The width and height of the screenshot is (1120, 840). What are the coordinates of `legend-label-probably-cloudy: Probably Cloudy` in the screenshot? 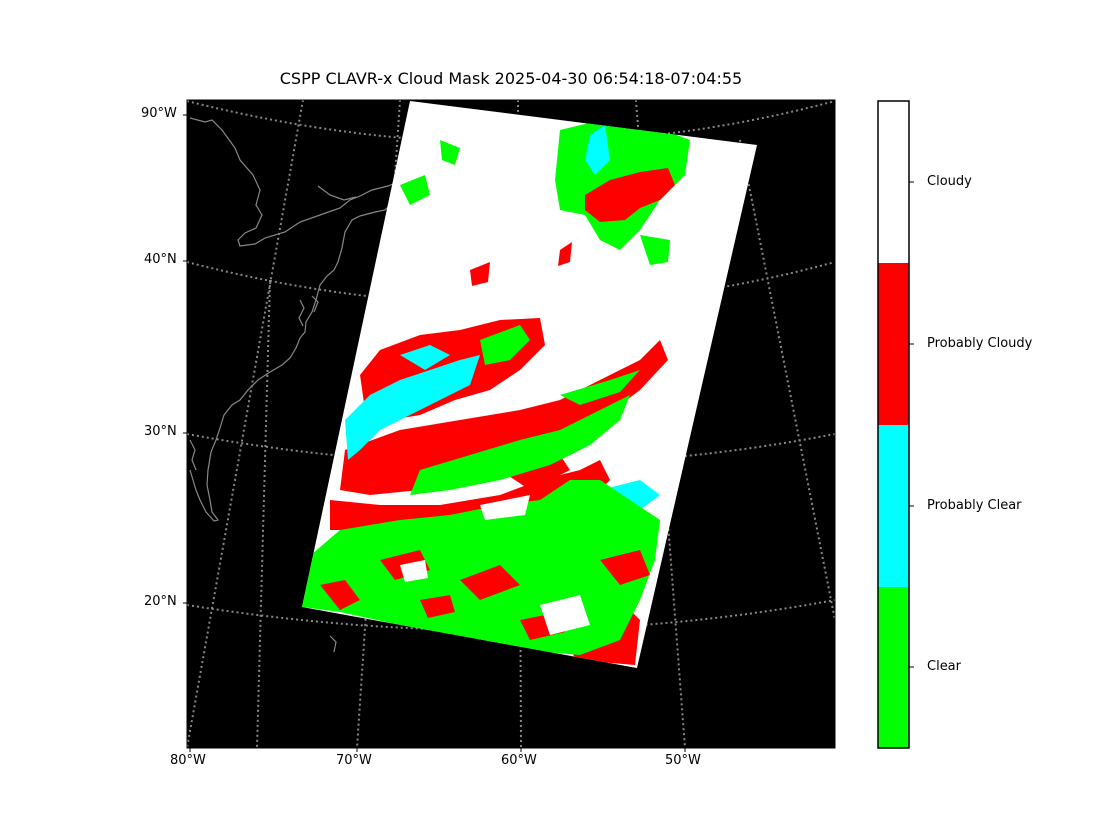 It's located at (980, 343).